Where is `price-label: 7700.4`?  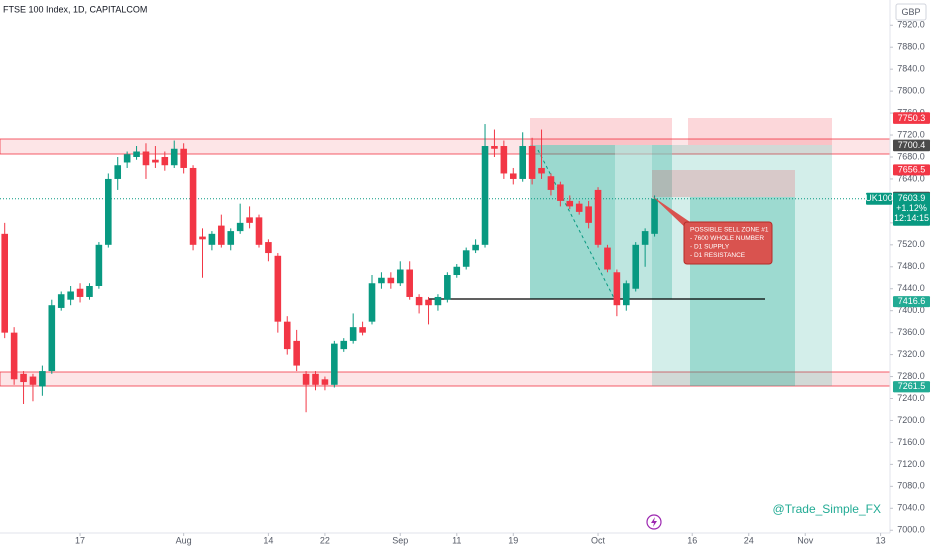
price-label: 7700.4 is located at coordinates (912, 145).